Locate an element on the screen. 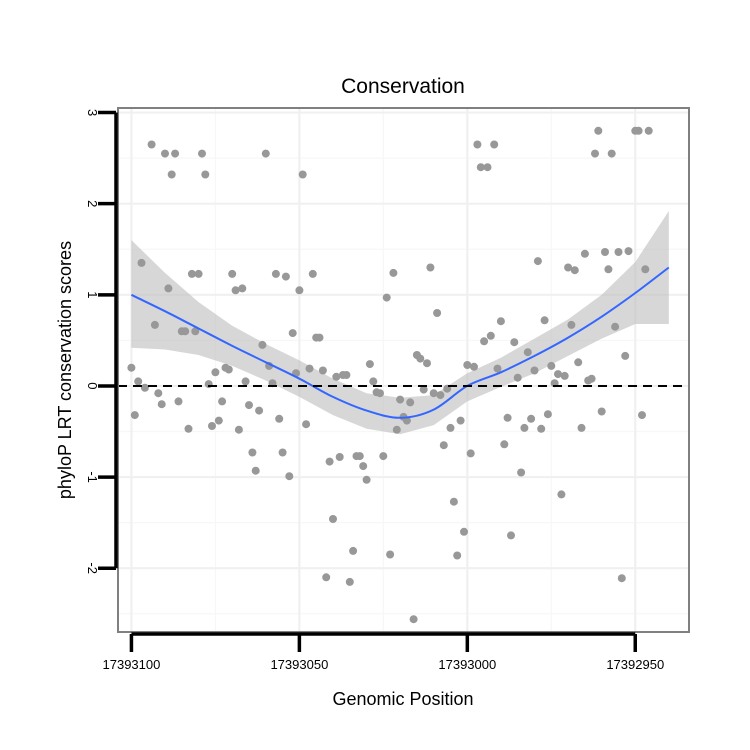  x-axis: 17393100 17393050 17393000 17392950 is located at coordinates (383, 652).